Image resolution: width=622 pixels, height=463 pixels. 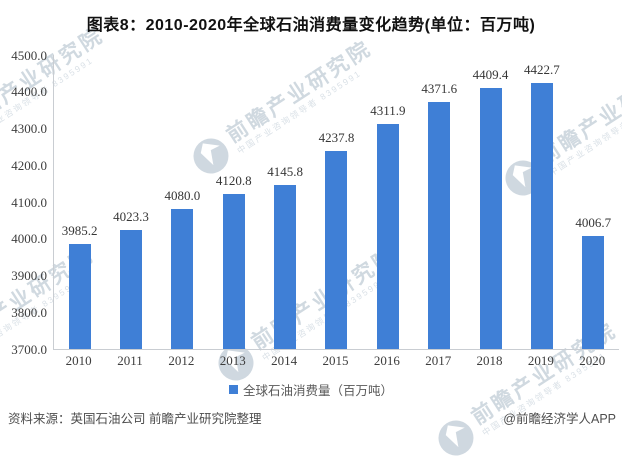 What do you see at coordinates (593, 223) in the screenshot?
I see `bar-value-label: 4006.7` at bounding box center [593, 223].